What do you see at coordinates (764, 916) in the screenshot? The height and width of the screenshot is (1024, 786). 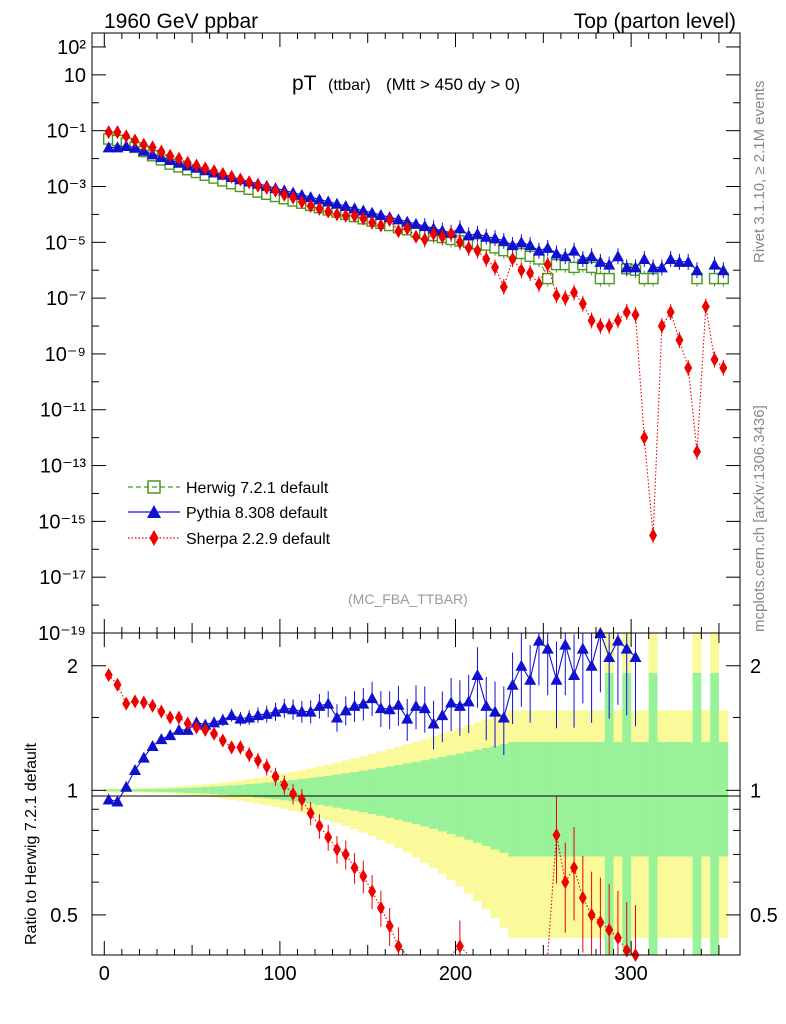 I see `ratio-tick-label-right: 0.5` at bounding box center [764, 916].